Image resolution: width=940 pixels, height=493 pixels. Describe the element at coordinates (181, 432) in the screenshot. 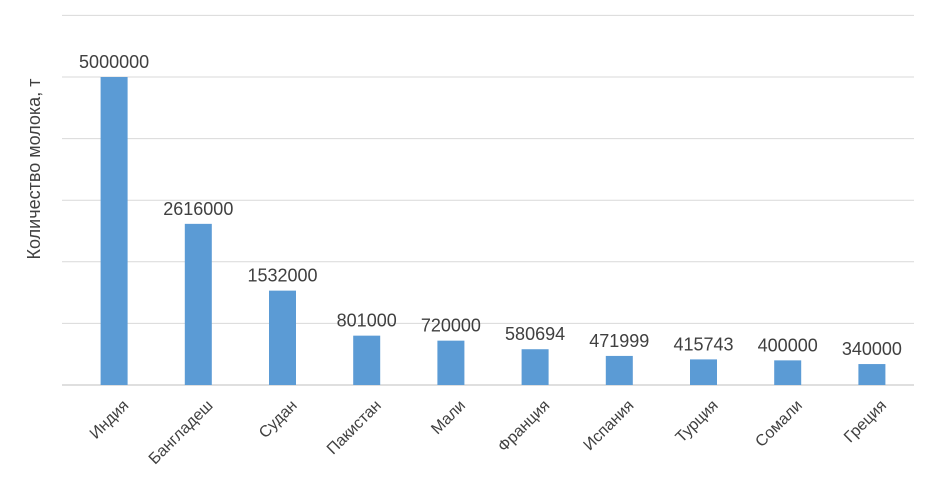

I see `x-tick-label: Бангладеш` at that location.